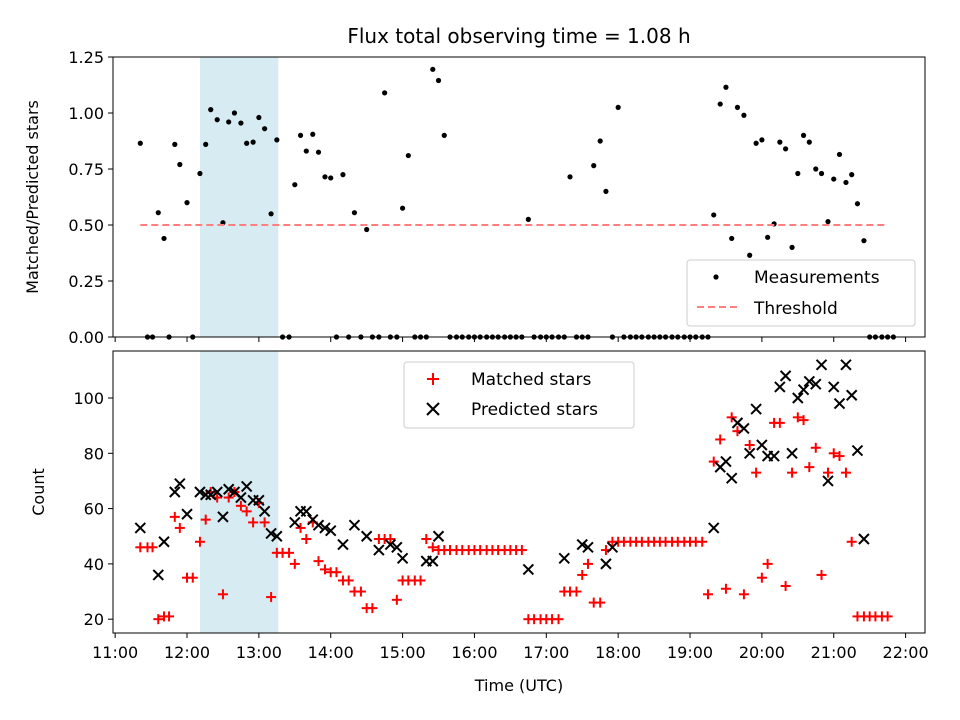 This screenshot has width=960, height=720. Describe the element at coordinates (259, 652) in the screenshot. I see `x-tick-label: 13:00` at that location.